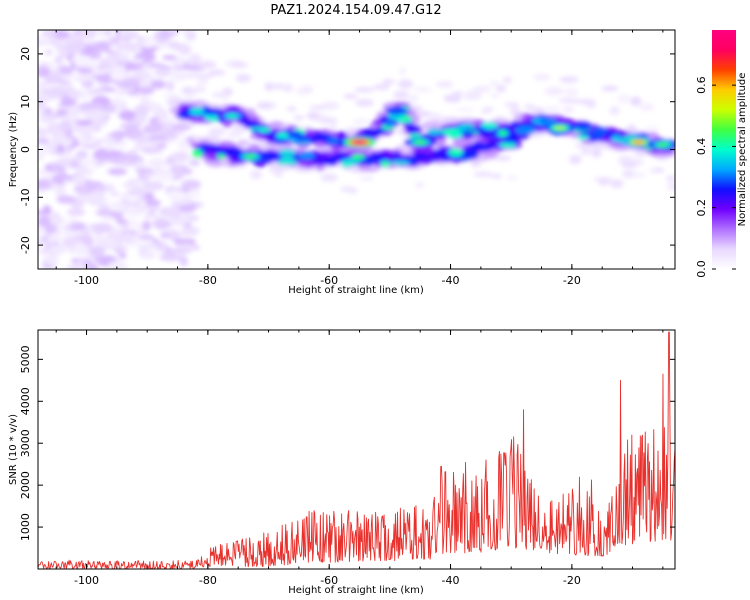 The width and height of the screenshot is (750, 600). What do you see at coordinates (25, 485) in the screenshot?
I see `y-tick-label: 2000` at bounding box center [25, 485].